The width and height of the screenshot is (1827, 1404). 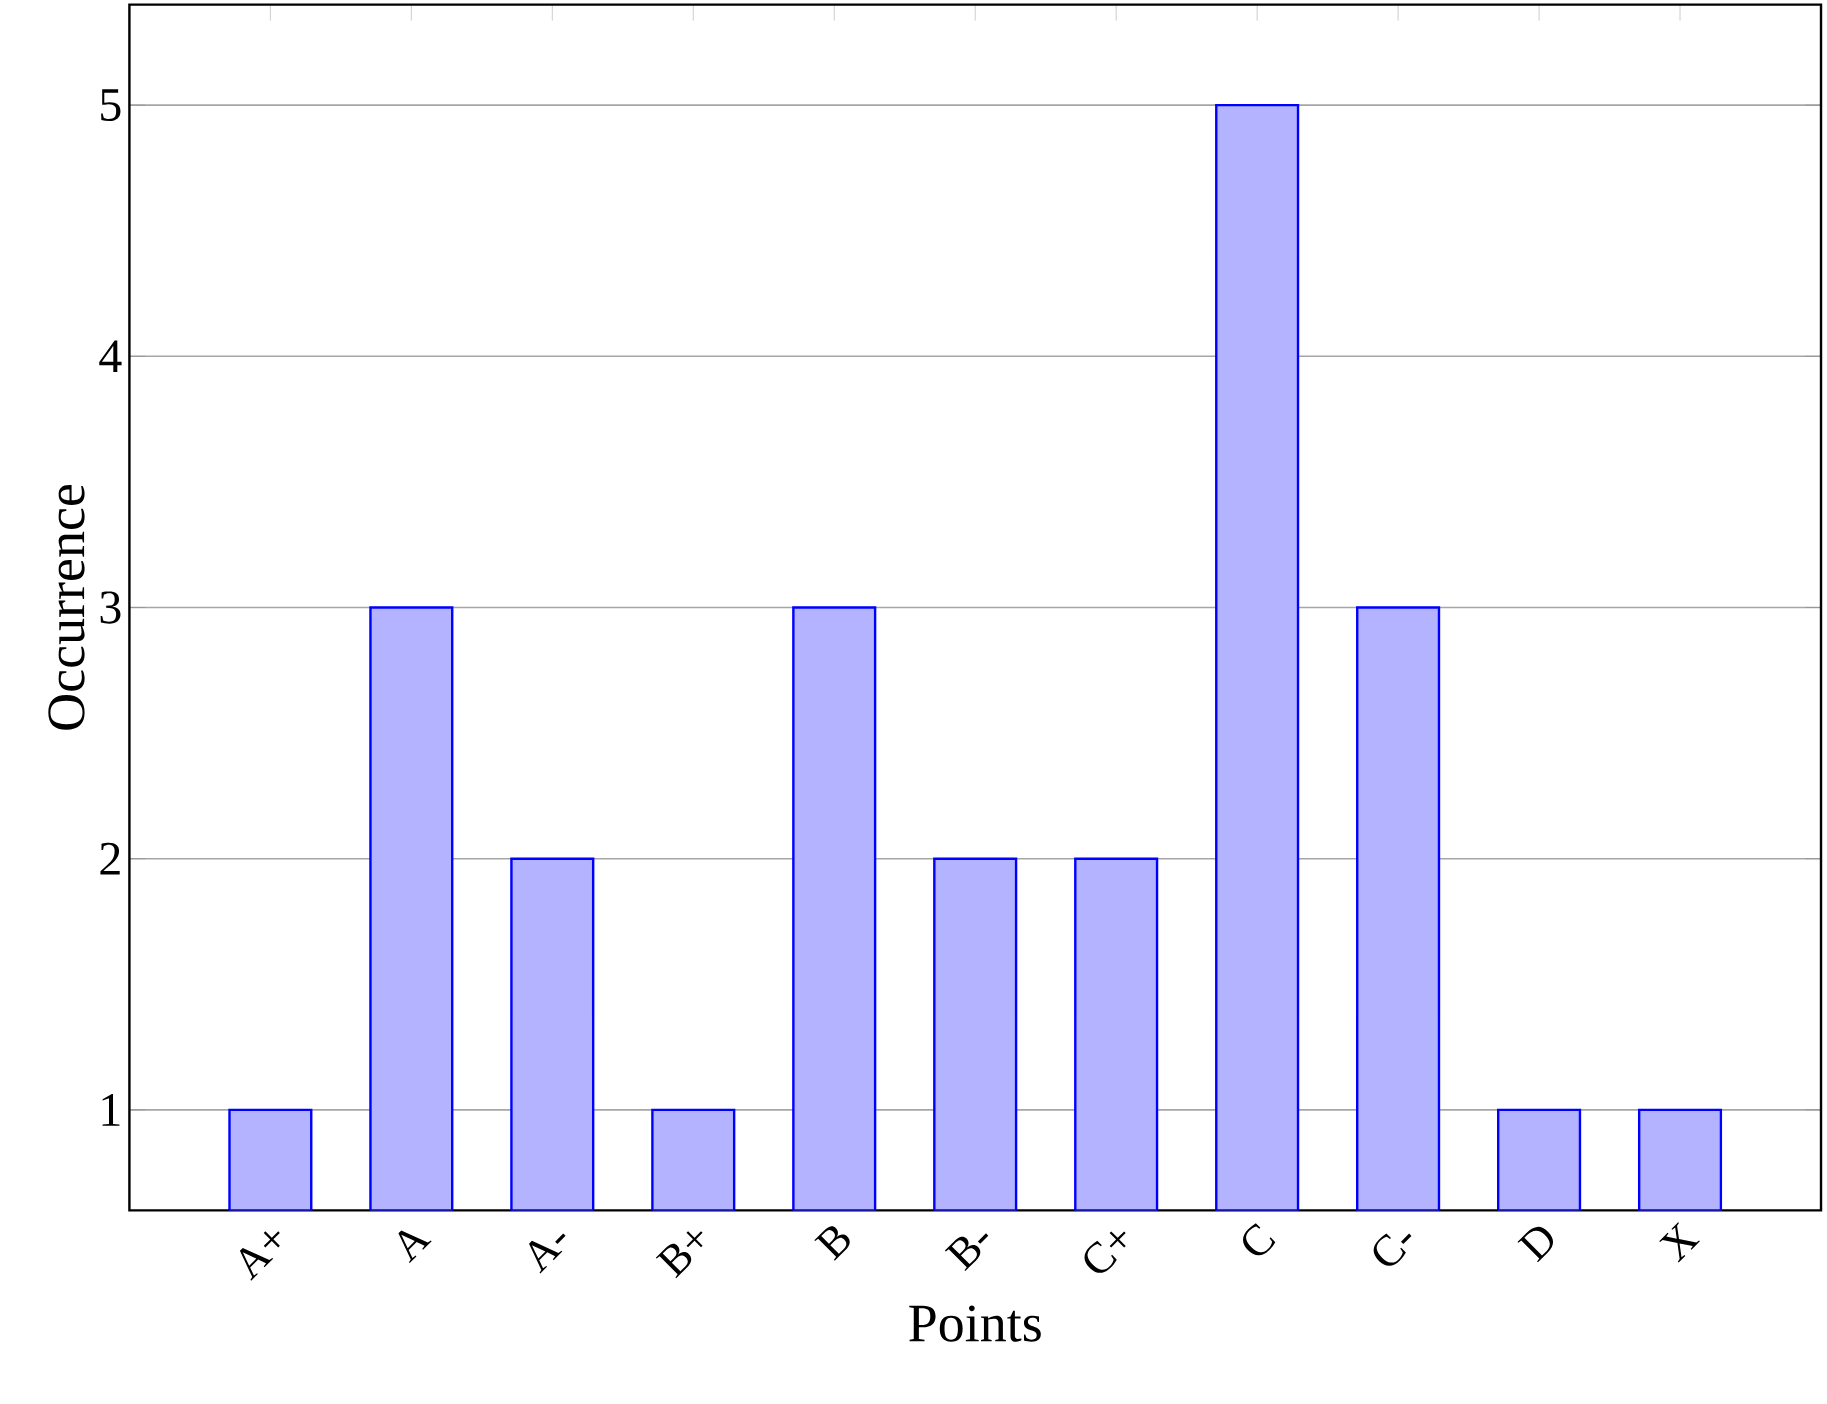 What do you see at coordinates (111, 1110) in the screenshot?
I see `y-tick-label: 1` at bounding box center [111, 1110].